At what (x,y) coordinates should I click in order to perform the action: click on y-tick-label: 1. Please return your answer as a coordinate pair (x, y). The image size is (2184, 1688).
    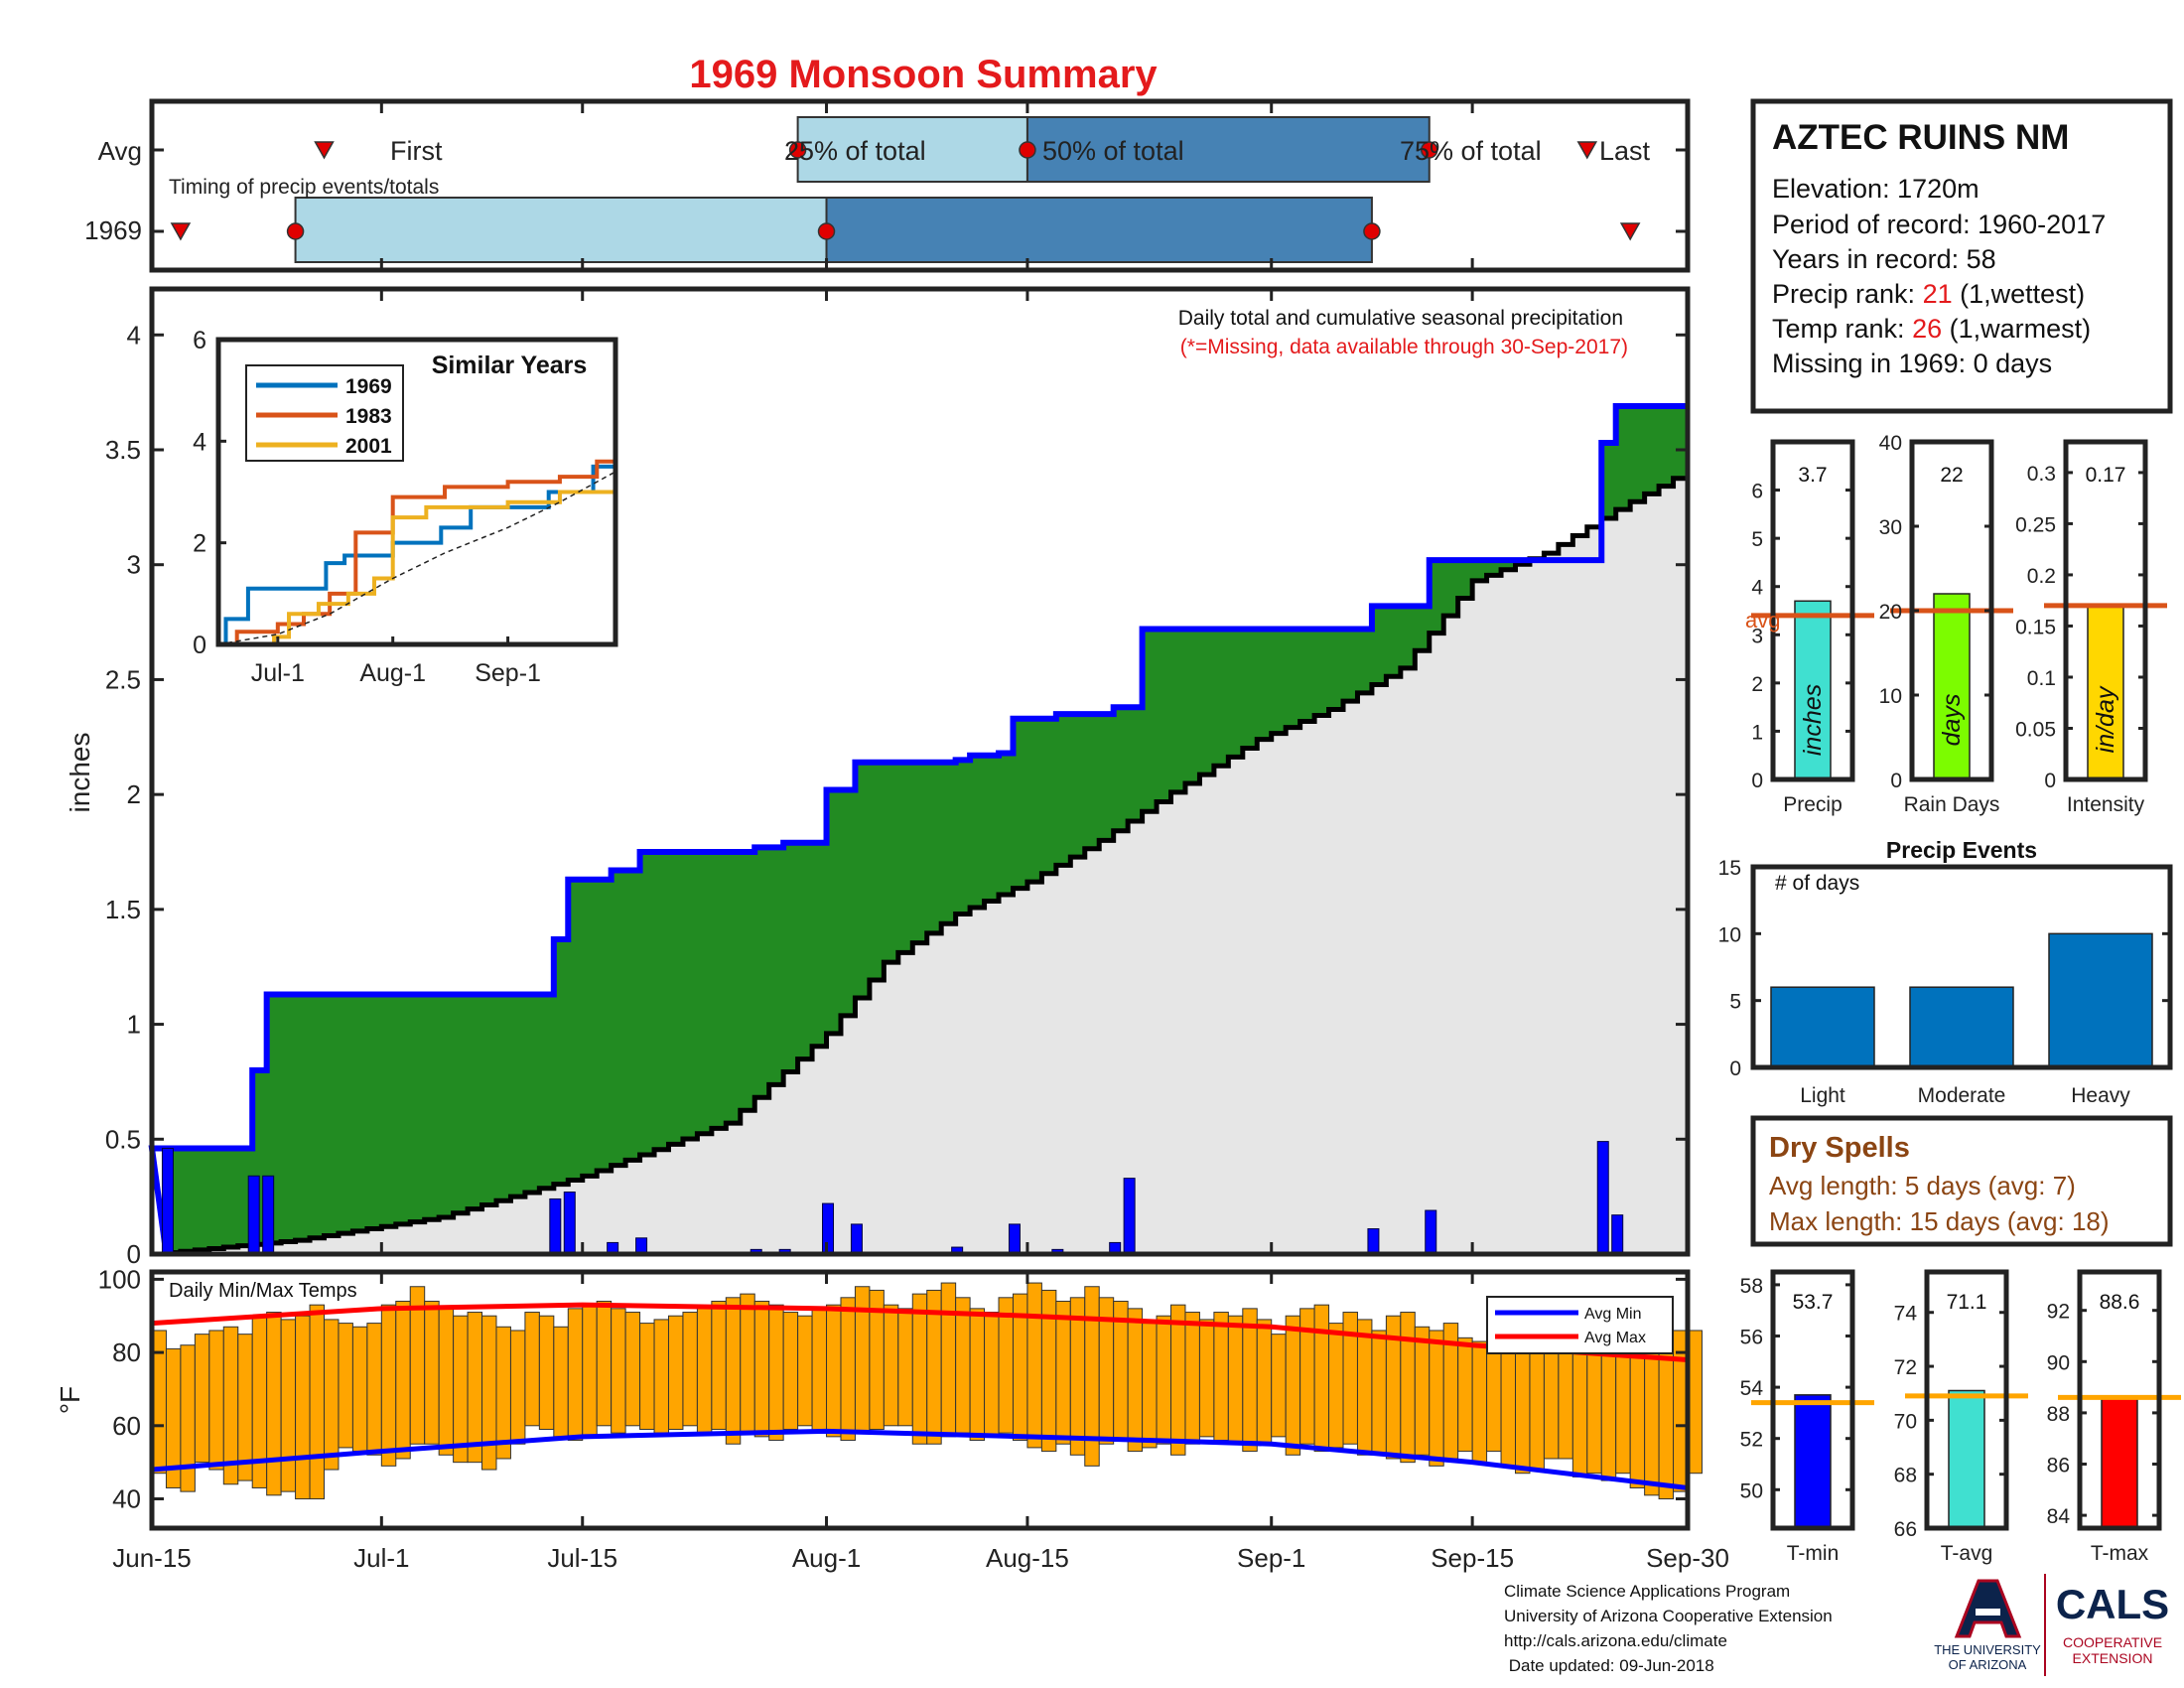
    Looking at the image, I should click on (134, 1025).